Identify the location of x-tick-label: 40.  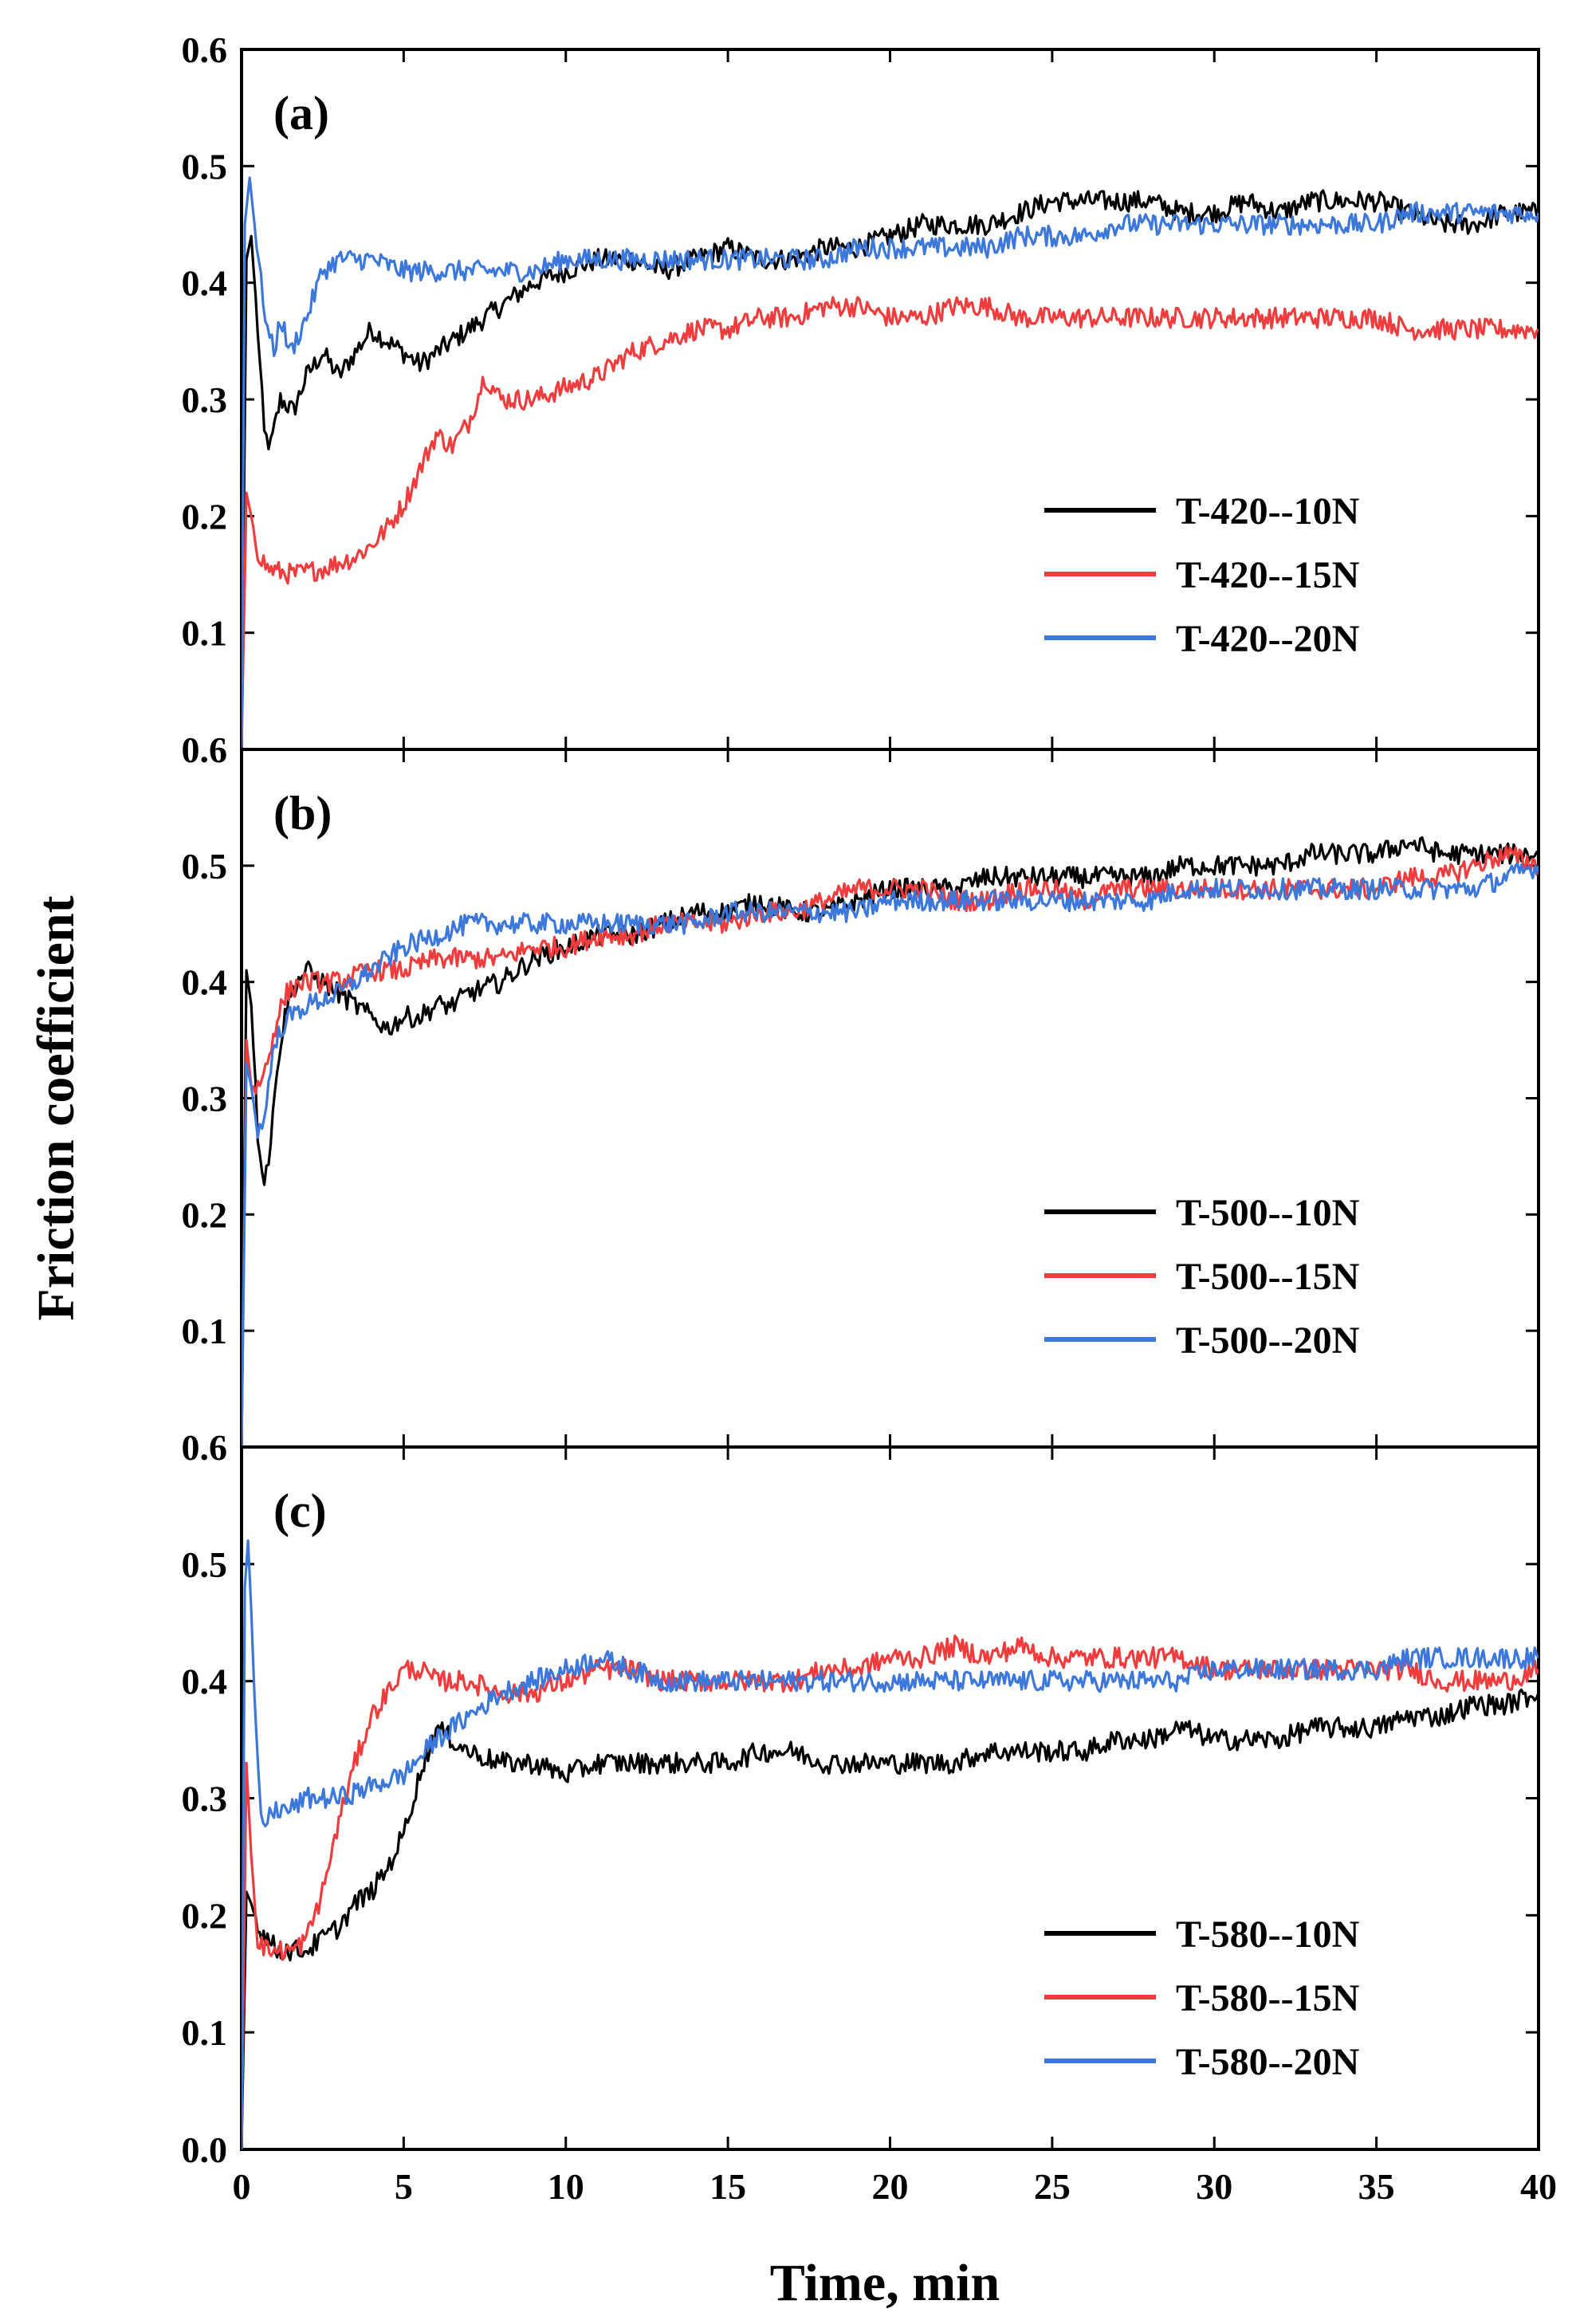
(1538, 2186).